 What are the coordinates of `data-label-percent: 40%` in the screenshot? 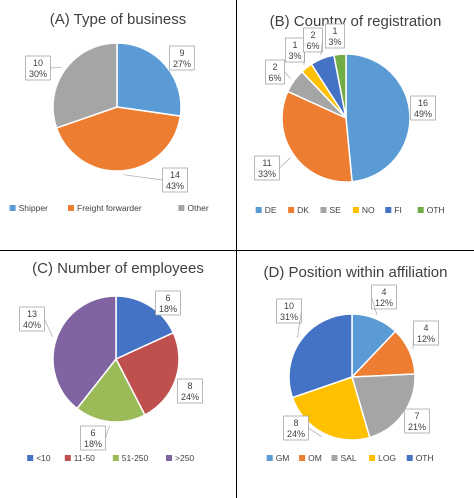 It's located at (32, 325).